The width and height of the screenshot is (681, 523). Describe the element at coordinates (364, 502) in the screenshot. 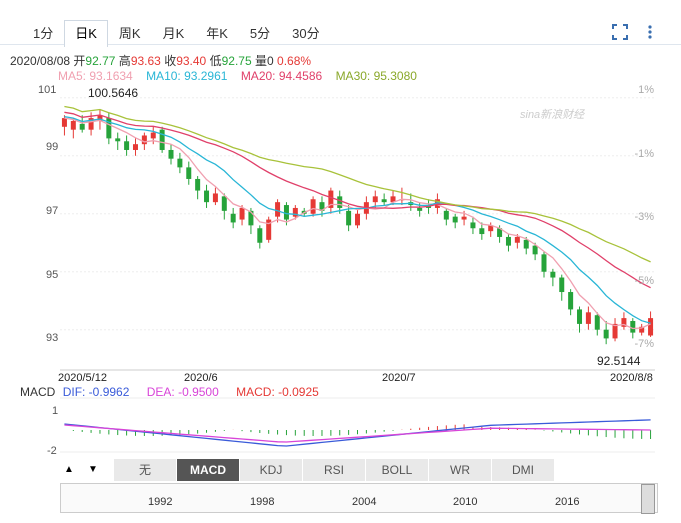

I see `timeline-year-2004: 2004` at that location.